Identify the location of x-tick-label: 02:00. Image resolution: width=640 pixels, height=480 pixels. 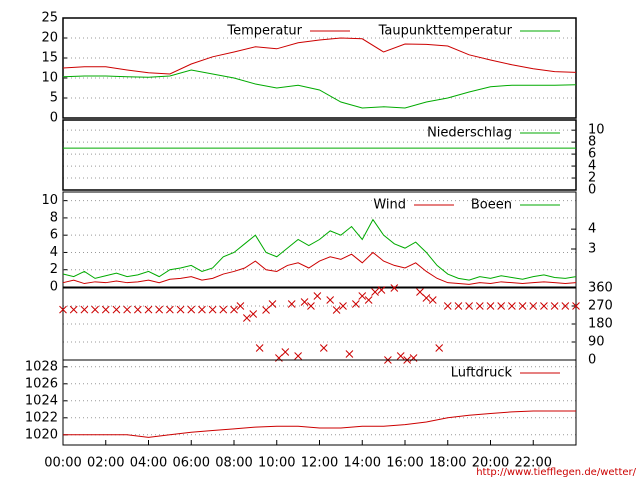
(105, 463).